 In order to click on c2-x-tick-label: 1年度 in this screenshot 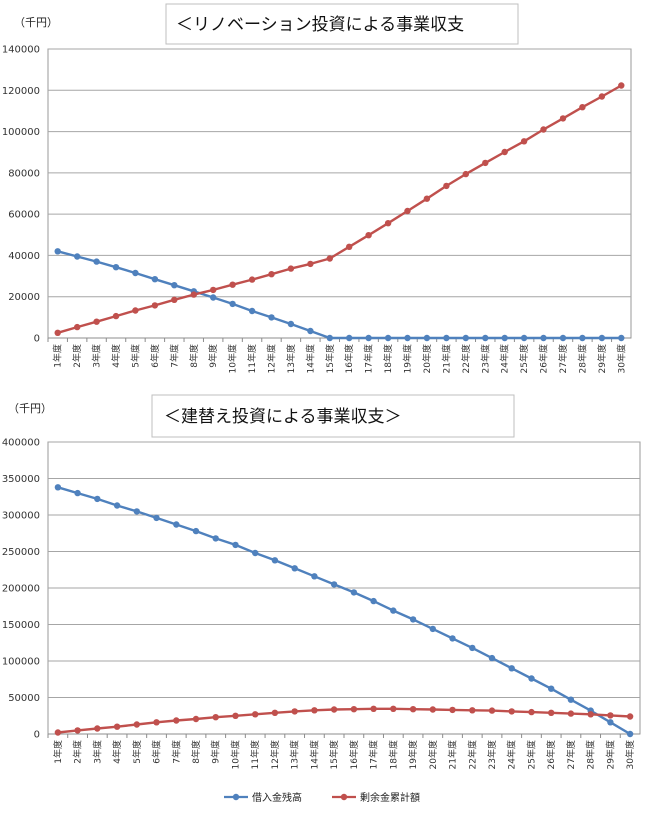, I will do `click(58, 752)`.